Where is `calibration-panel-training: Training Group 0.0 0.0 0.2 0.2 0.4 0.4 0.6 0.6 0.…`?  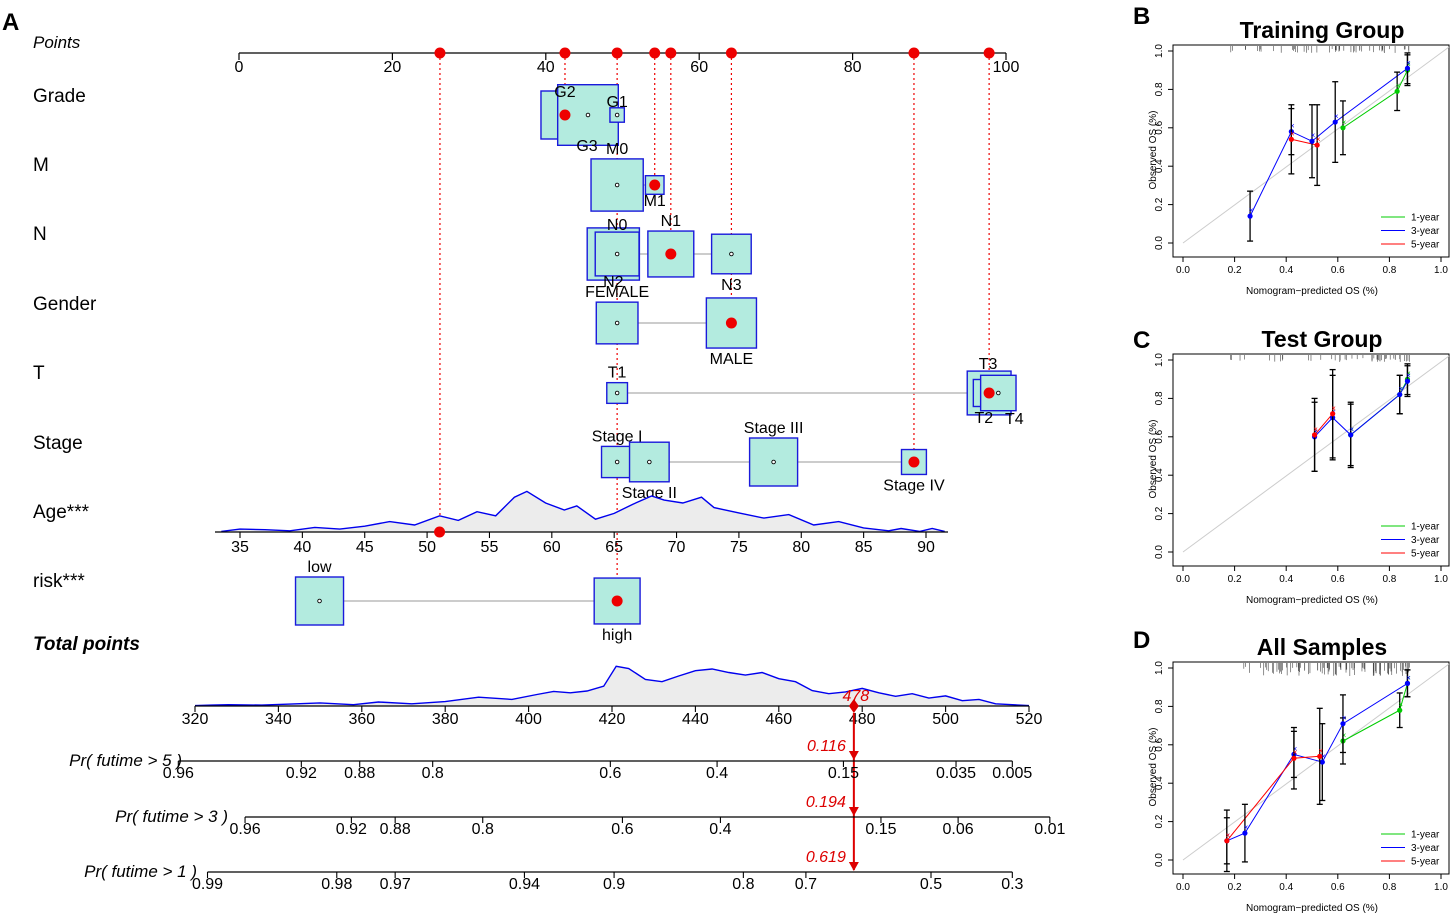
calibration-panel-training: Training Group 0.0 0.0 0.2 0.2 0.4 0.4 0.6 0.6 0.… is located at coordinates (1299, 157).